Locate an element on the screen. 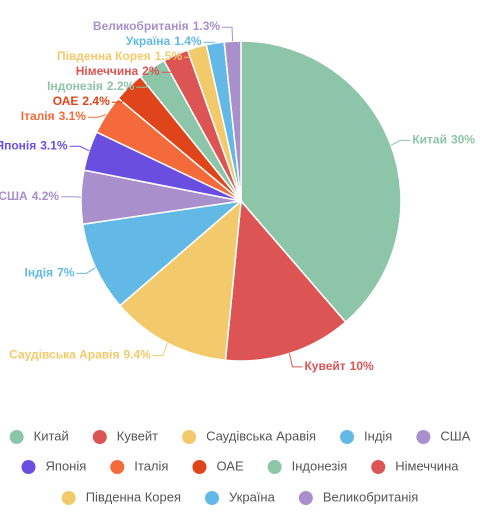  label-value: 1.3% is located at coordinates (207, 26).